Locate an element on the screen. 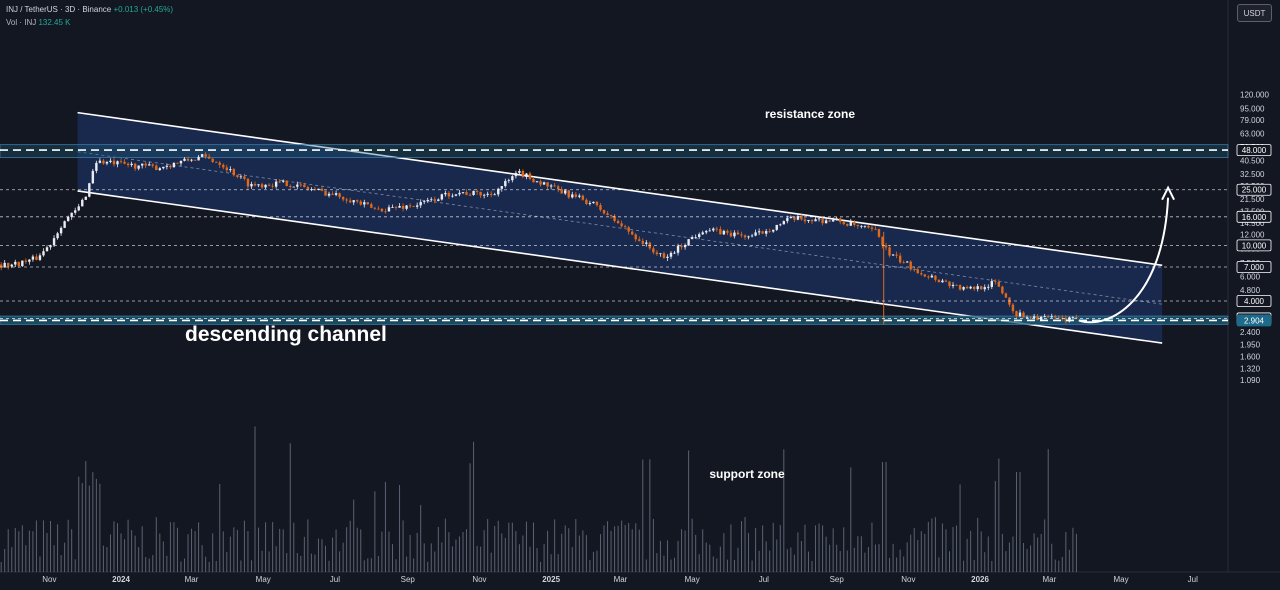 This screenshot has width=1280, height=590. x-tick-label: Mar is located at coordinates (621, 579).